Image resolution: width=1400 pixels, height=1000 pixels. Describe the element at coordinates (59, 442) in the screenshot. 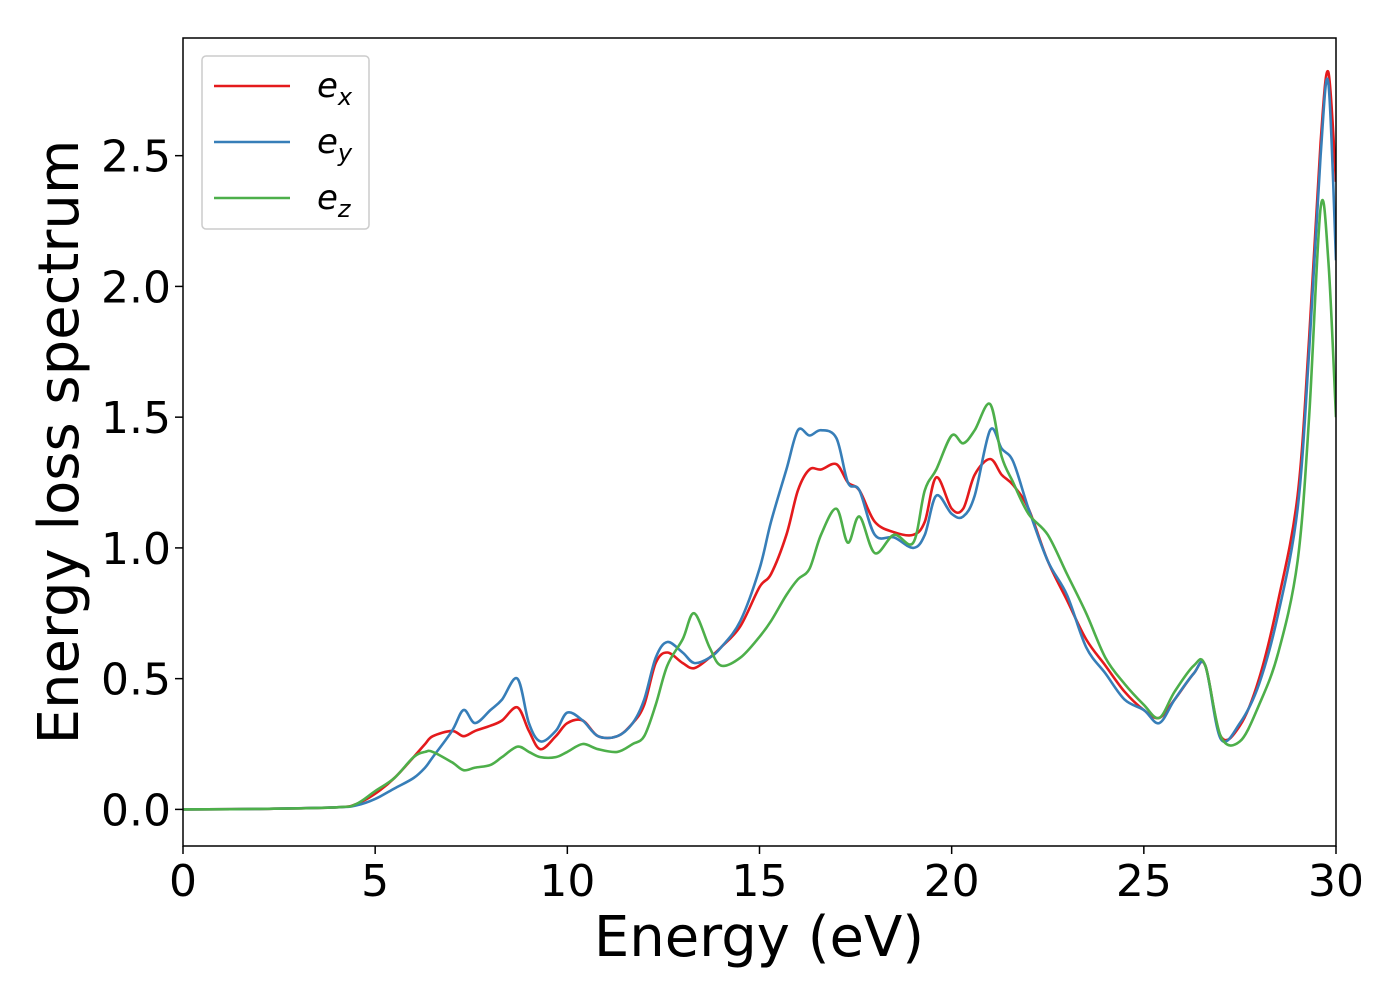

I see `y-axis-title: Energy loss spectrum` at that location.